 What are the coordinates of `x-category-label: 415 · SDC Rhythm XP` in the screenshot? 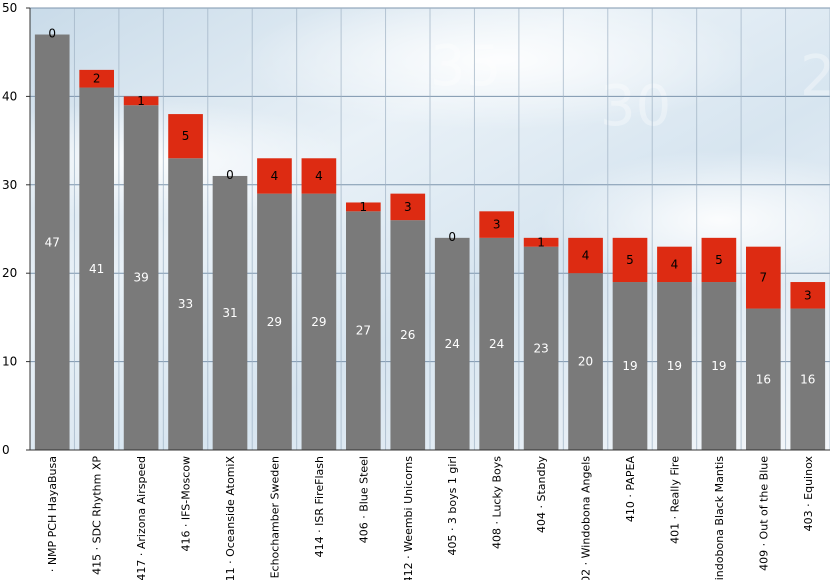 It's located at (97, 515).